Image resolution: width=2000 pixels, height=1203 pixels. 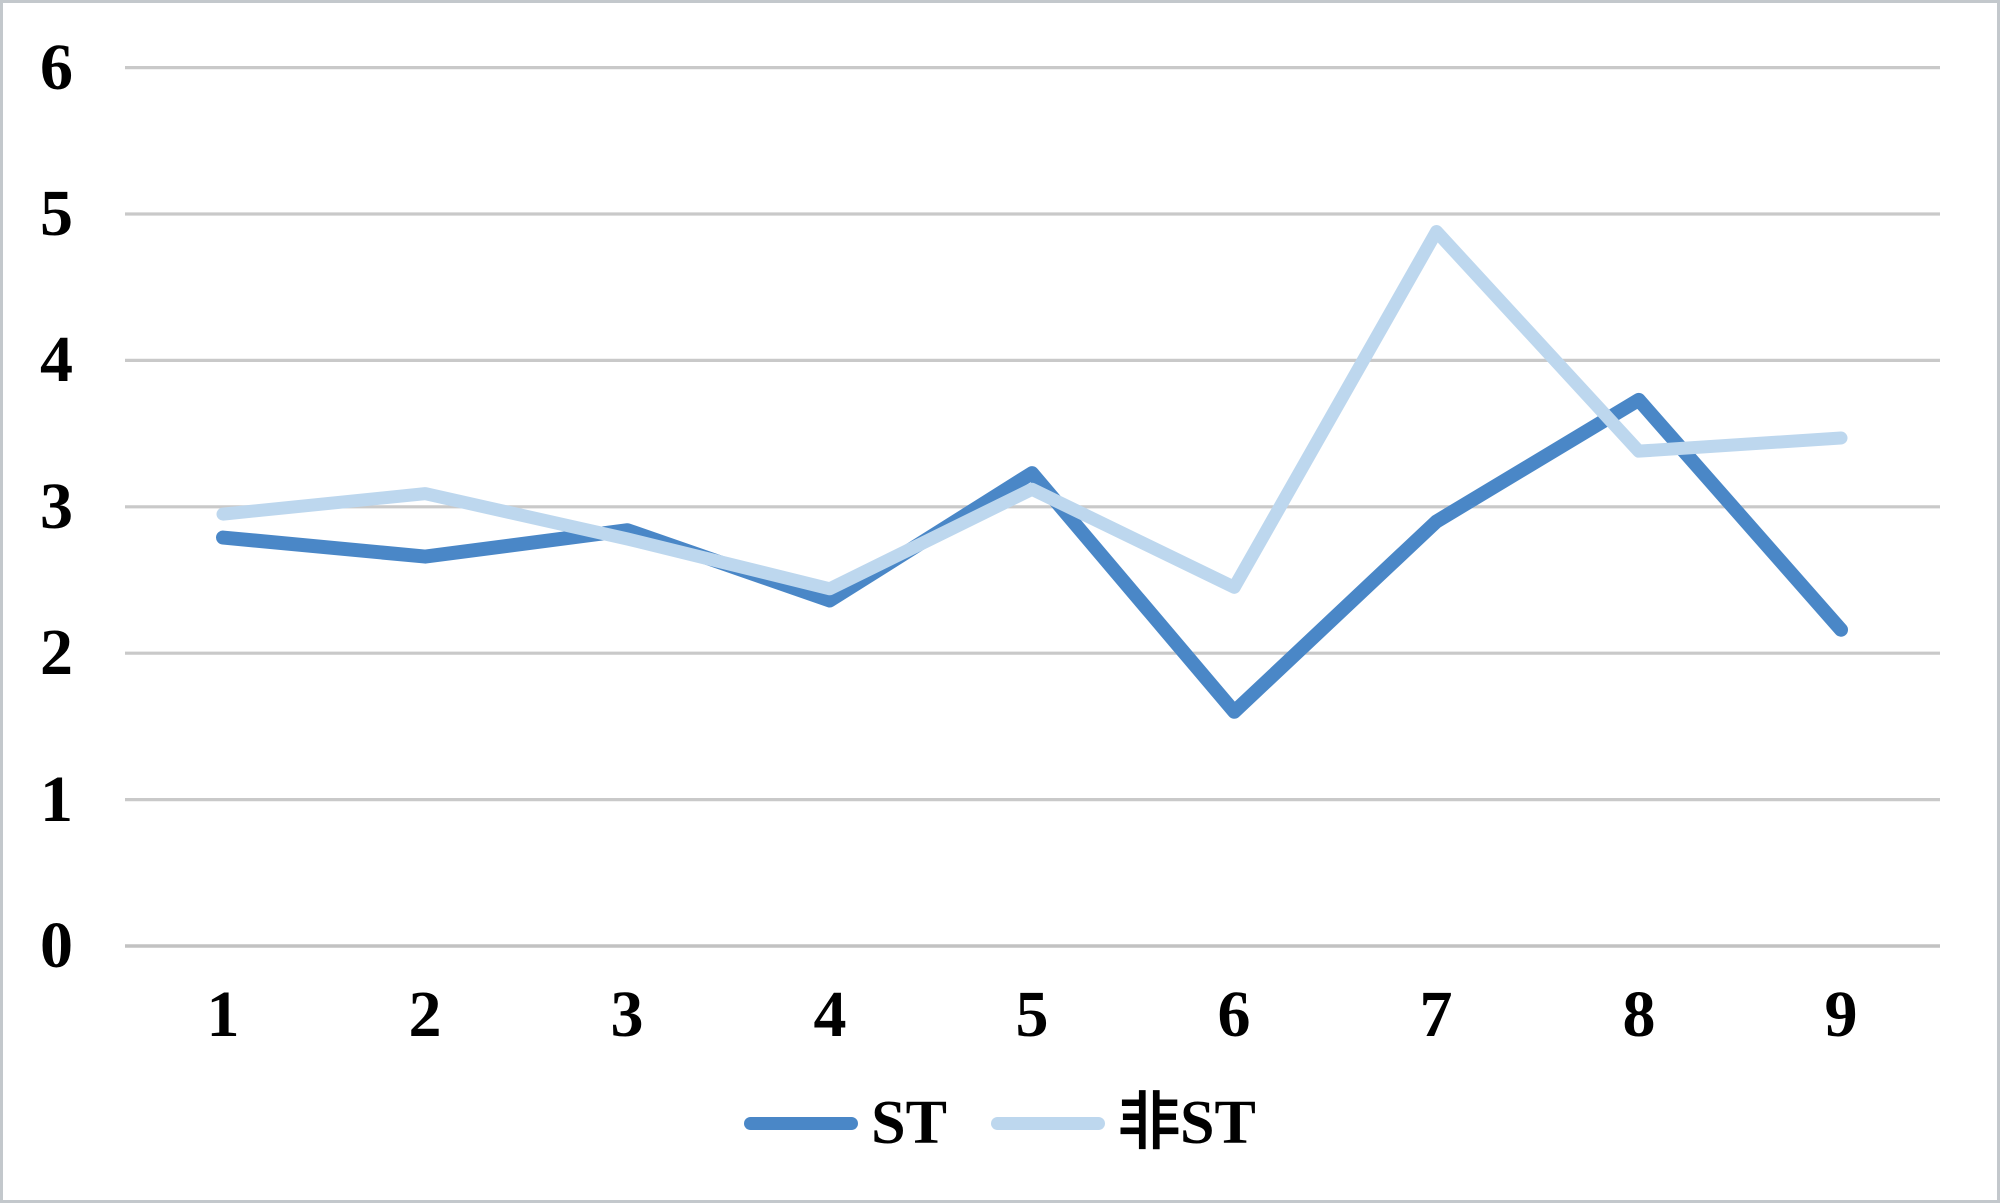 I want to click on legend-label-fei-st: 非ST, so click(x=1187, y=1123).